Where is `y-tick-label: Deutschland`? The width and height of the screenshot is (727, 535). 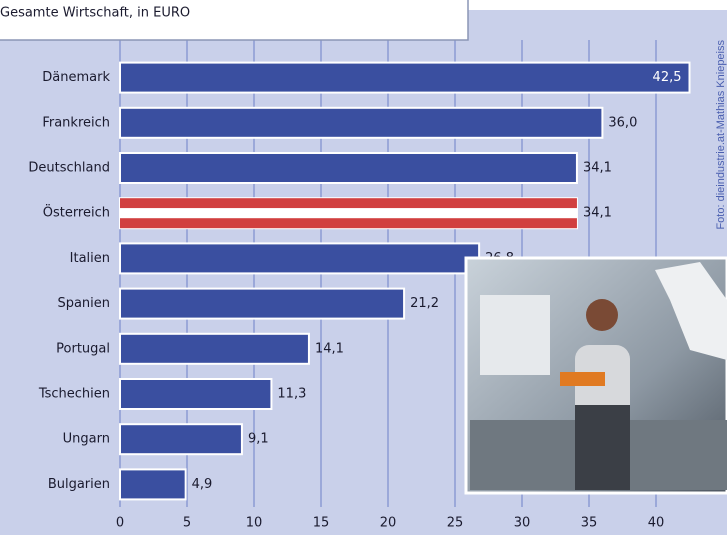
y-tick-label: Deutschland is located at coordinates (69, 168).